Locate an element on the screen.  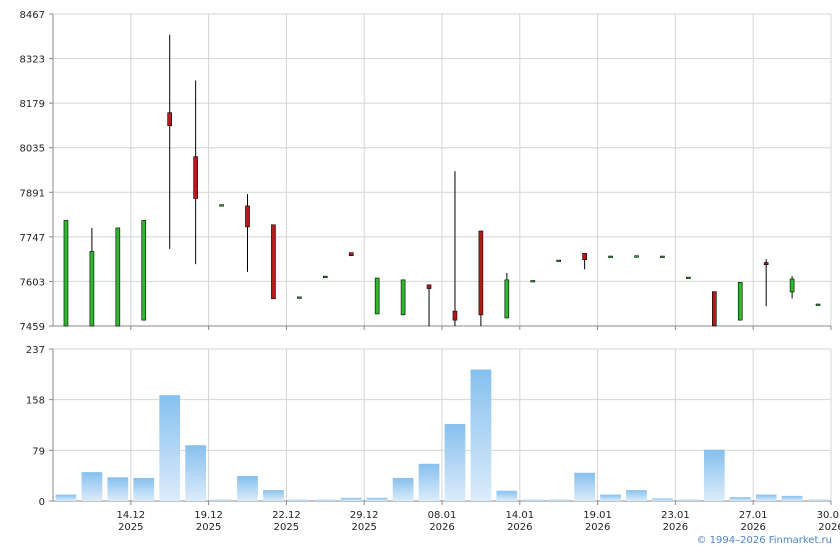
x-tick-label-date: 19.01 is located at coordinates (597, 515).